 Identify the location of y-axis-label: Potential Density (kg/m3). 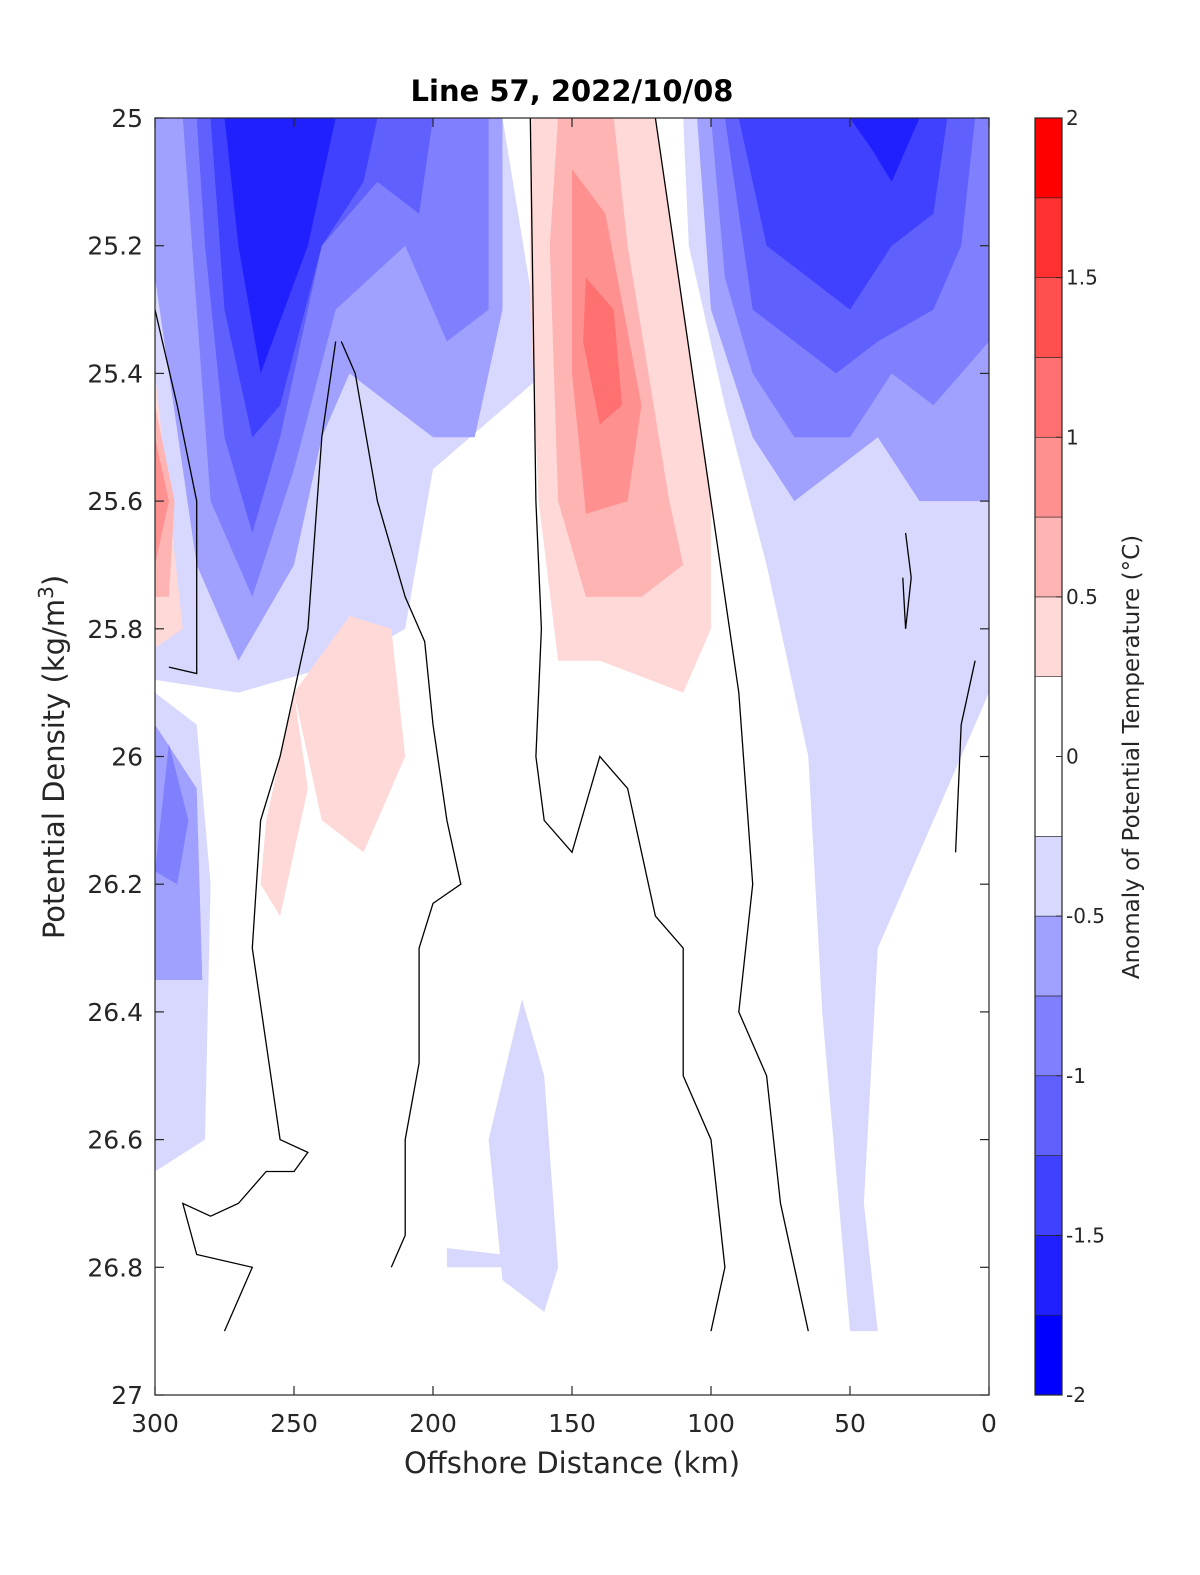
(52, 757).